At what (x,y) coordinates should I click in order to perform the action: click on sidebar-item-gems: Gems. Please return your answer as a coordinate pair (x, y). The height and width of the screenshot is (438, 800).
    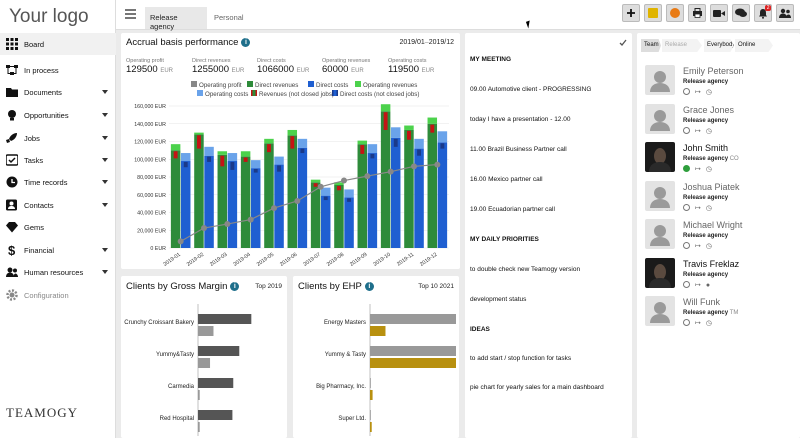
    Looking at the image, I should click on (58, 227).